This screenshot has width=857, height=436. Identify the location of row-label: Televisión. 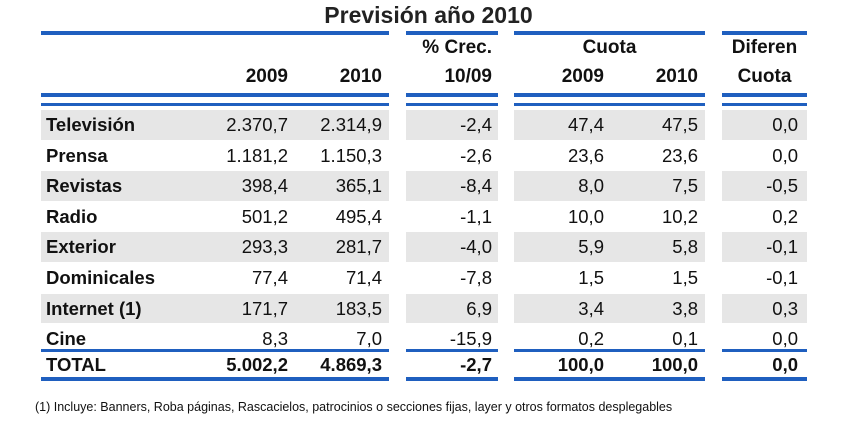
(91, 124).